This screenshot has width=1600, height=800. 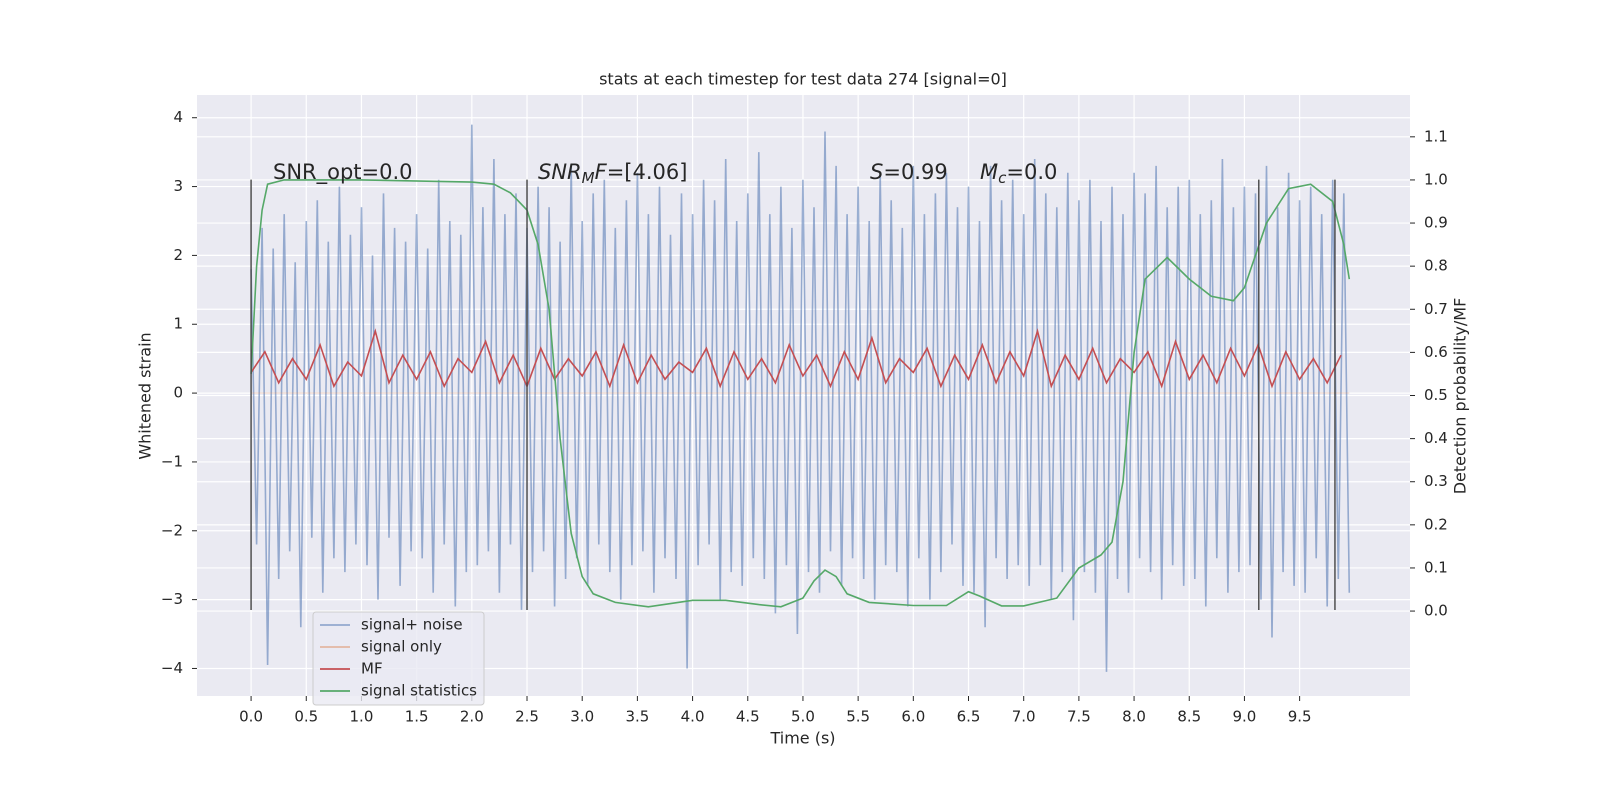 What do you see at coordinates (748, 717) in the screenshot?
I see `x-tick-label: 4.5` at bounding box center [748, 717].